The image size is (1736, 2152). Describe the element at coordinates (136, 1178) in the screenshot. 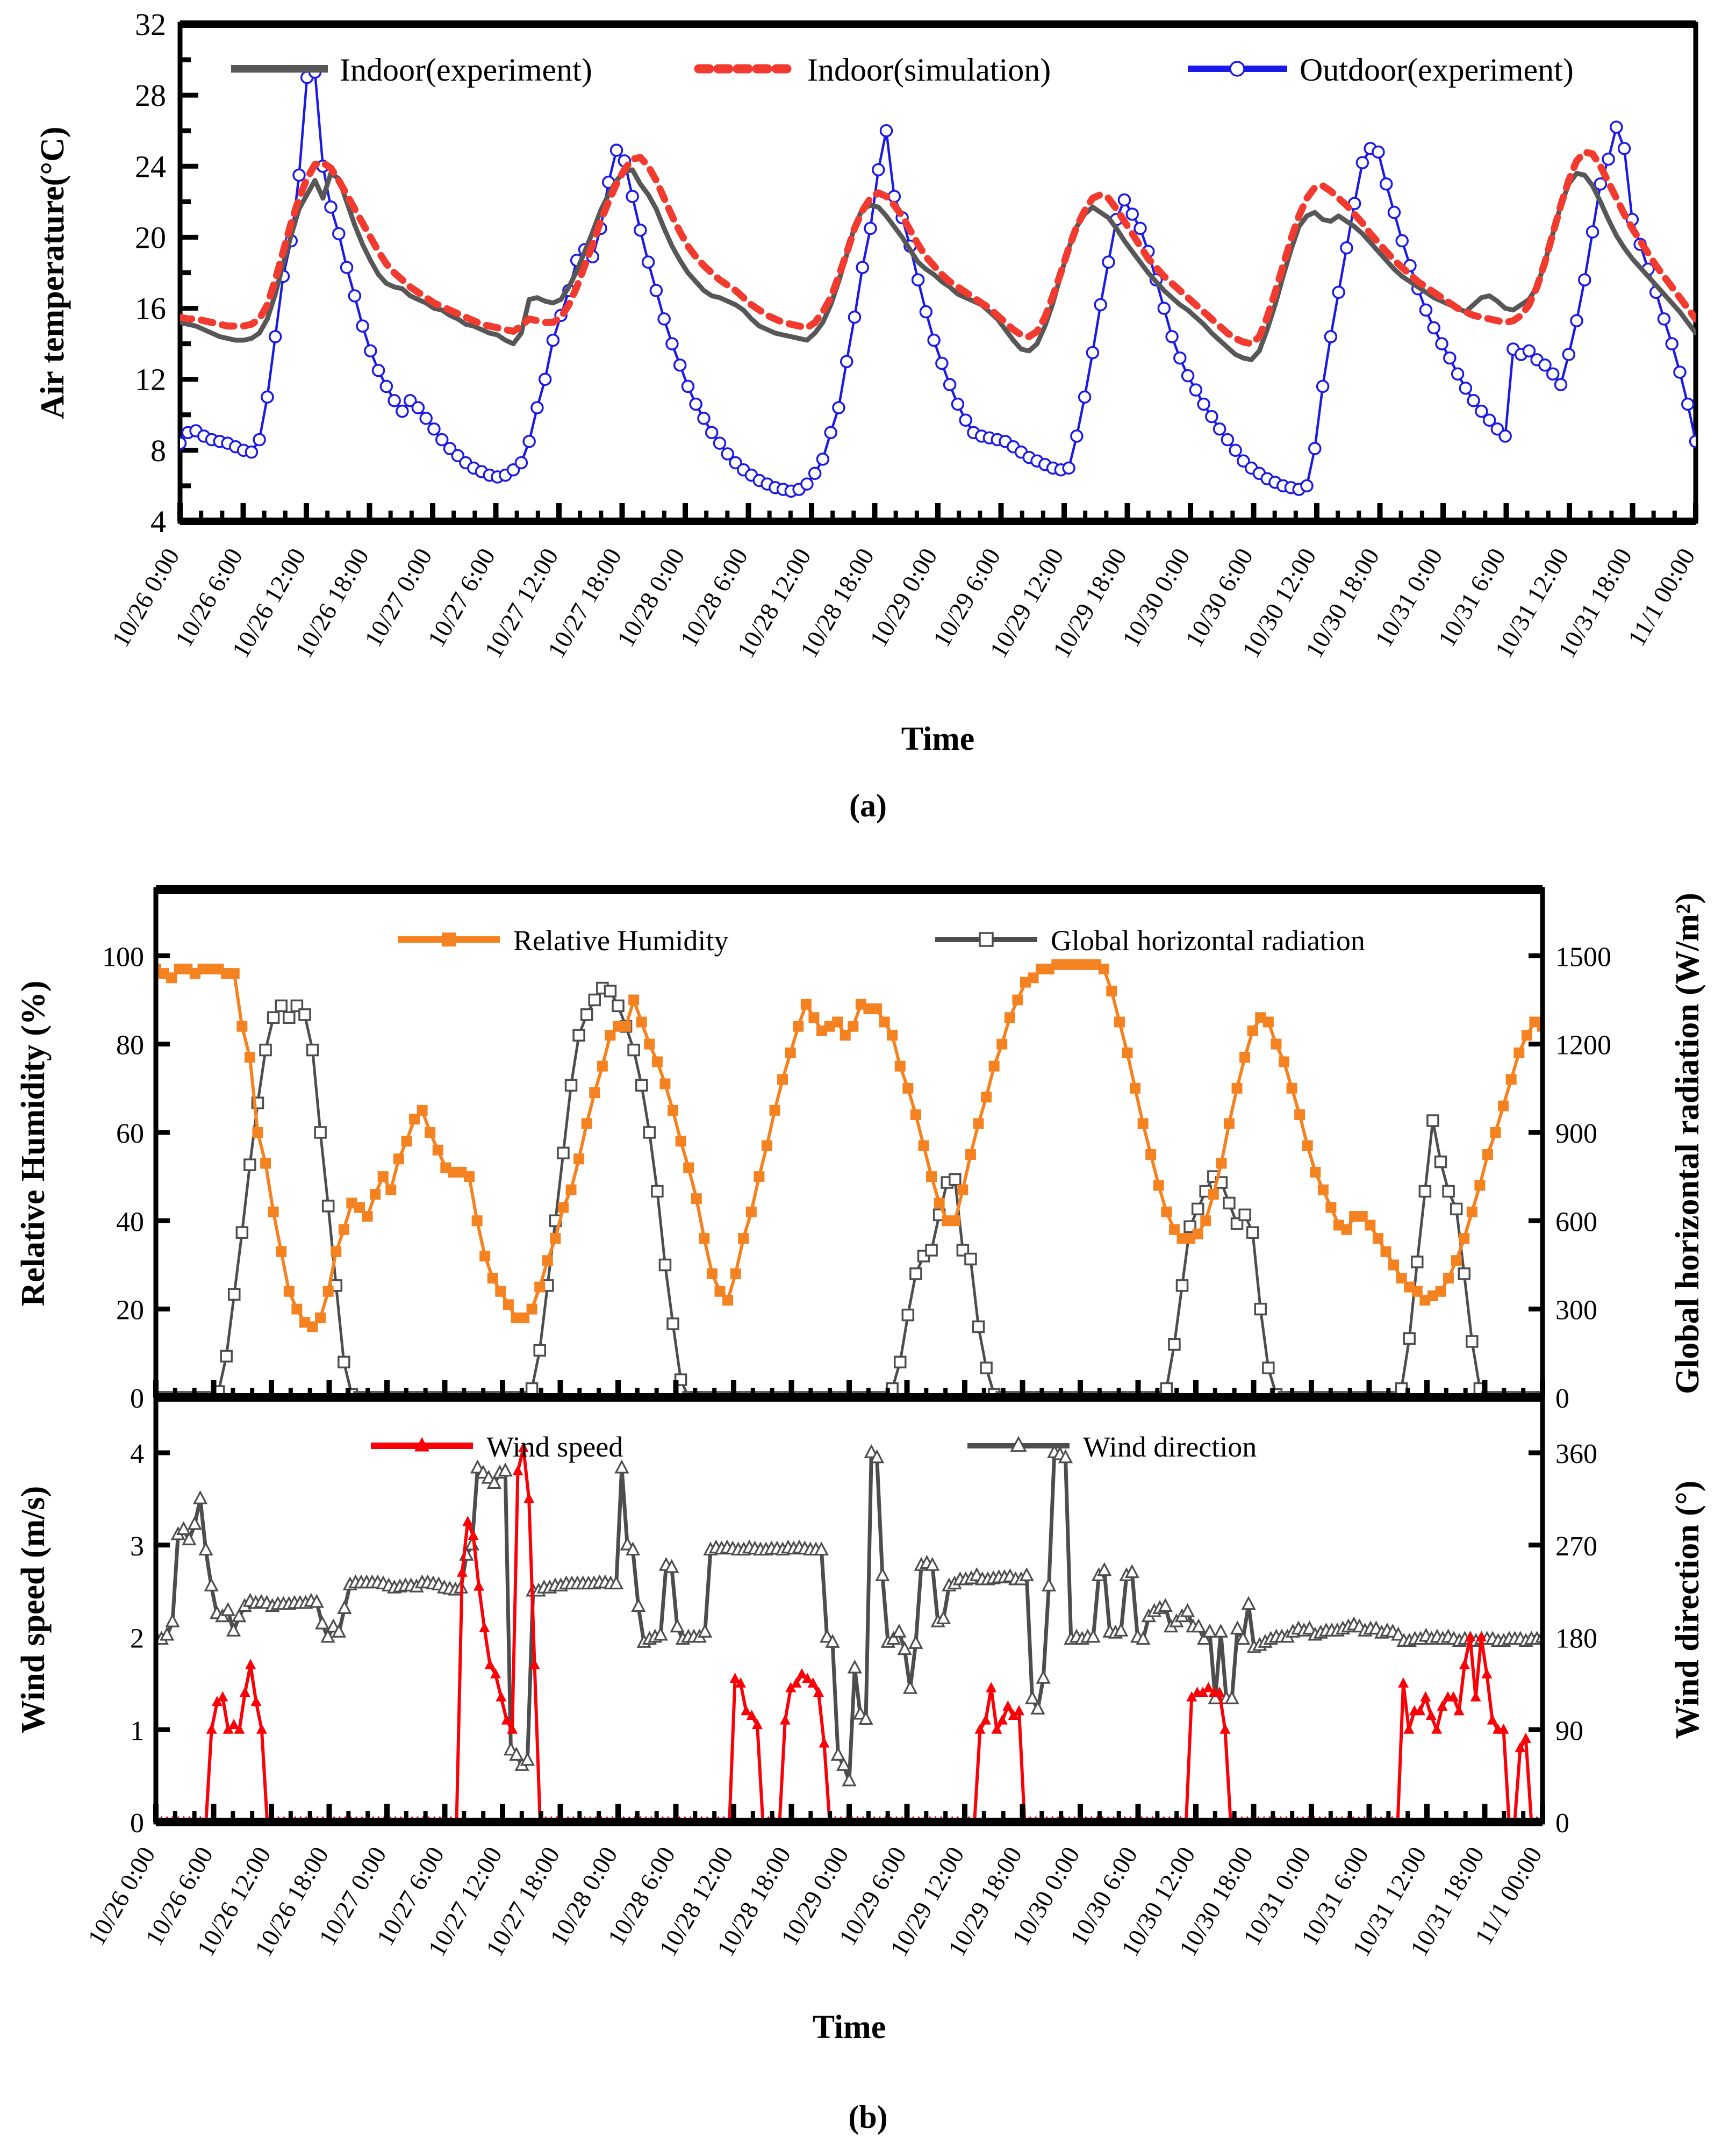

I see `y-ticks-left: 0 20 40 60 80 100` at that location.